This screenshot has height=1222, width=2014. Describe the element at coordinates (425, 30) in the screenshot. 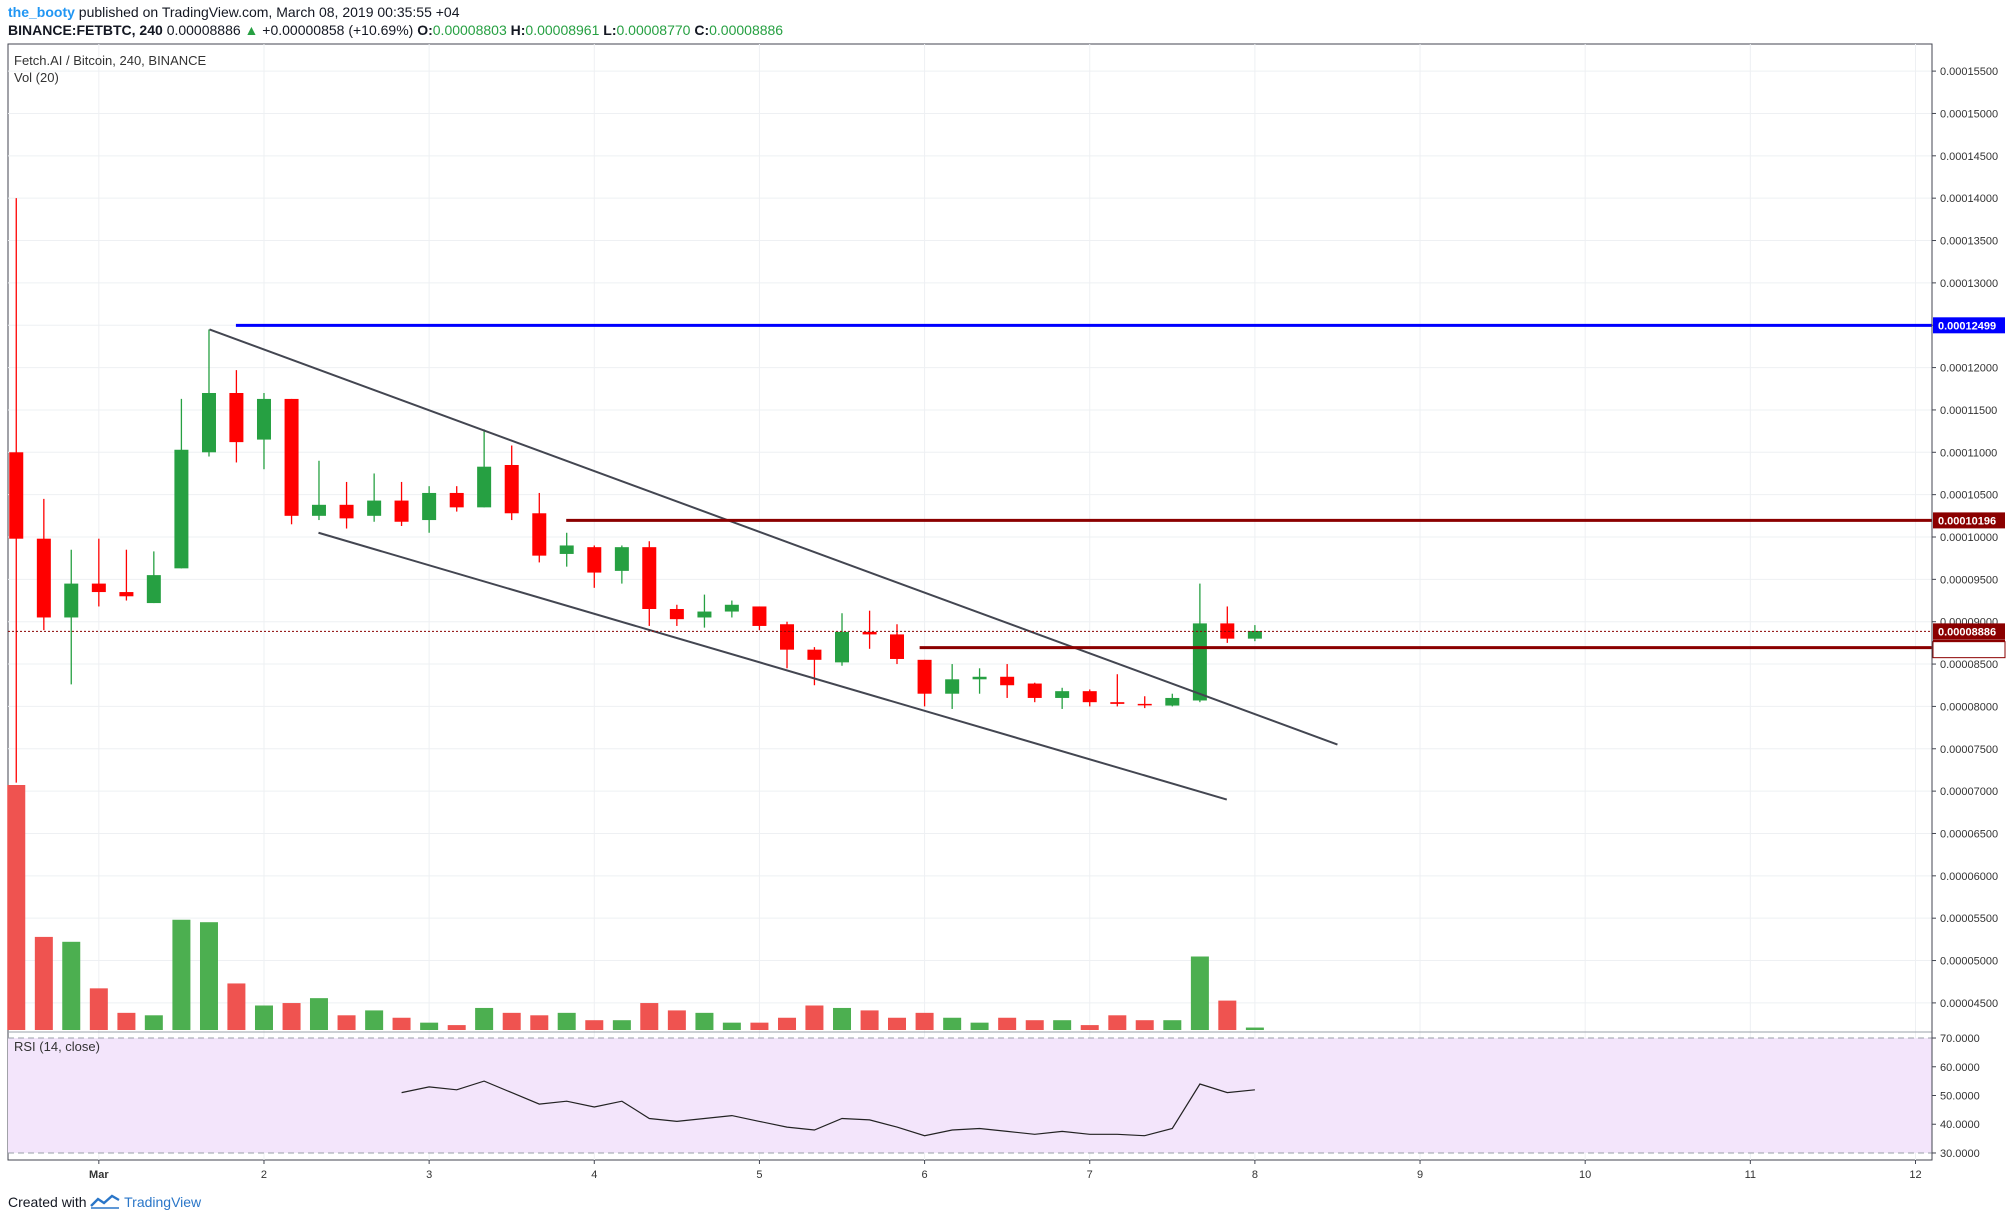

I see `open-label: O:` at that location.